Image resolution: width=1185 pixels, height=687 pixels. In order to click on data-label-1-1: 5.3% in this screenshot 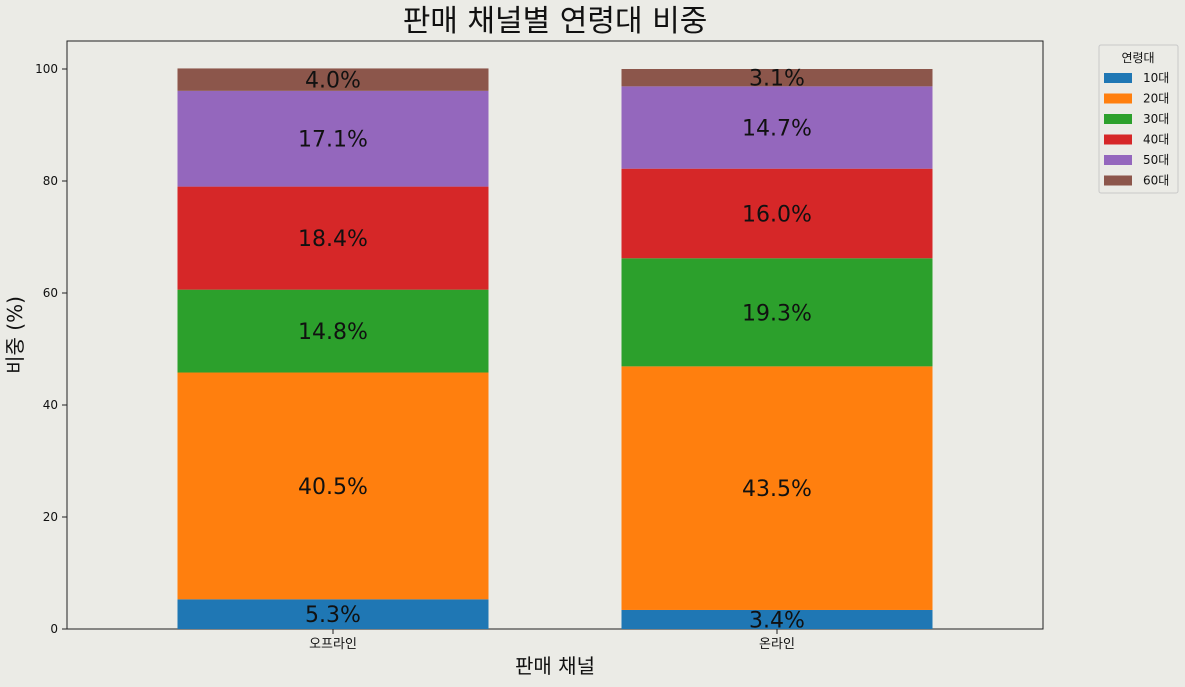, I will do `click(333, 615)`.